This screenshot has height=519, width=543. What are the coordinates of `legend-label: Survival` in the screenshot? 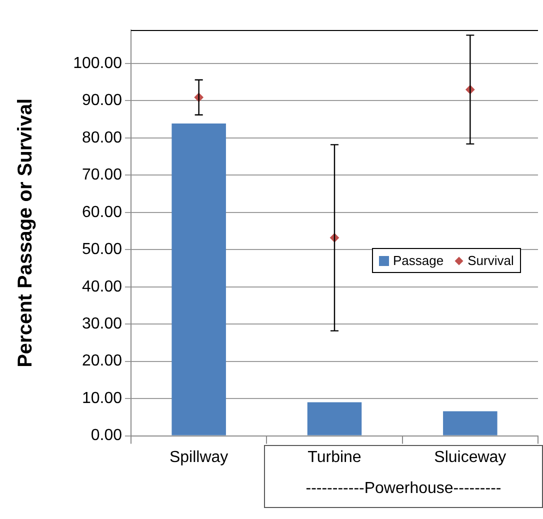 It's located at (491, 260).